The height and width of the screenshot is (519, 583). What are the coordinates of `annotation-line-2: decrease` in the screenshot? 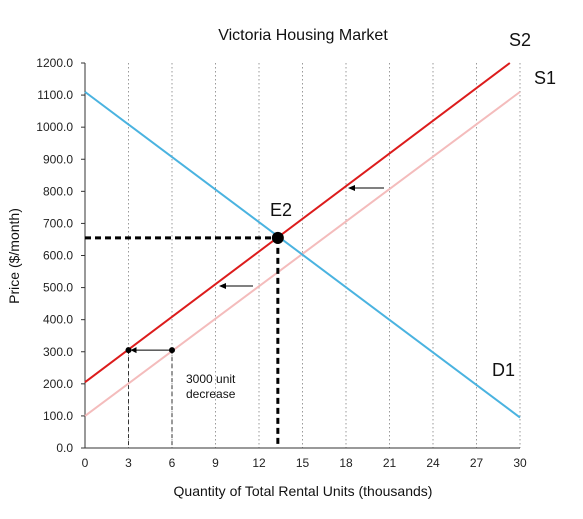 It's located at (211, 394).